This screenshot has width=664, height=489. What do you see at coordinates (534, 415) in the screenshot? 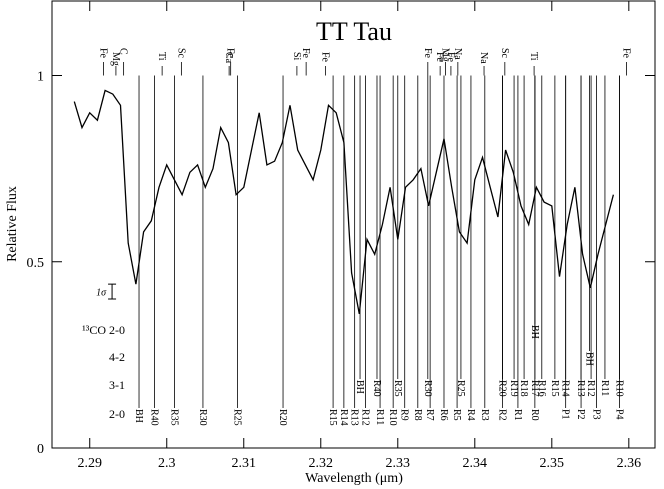
I see `co-line-label: R0` at bounding box center [534, 415].